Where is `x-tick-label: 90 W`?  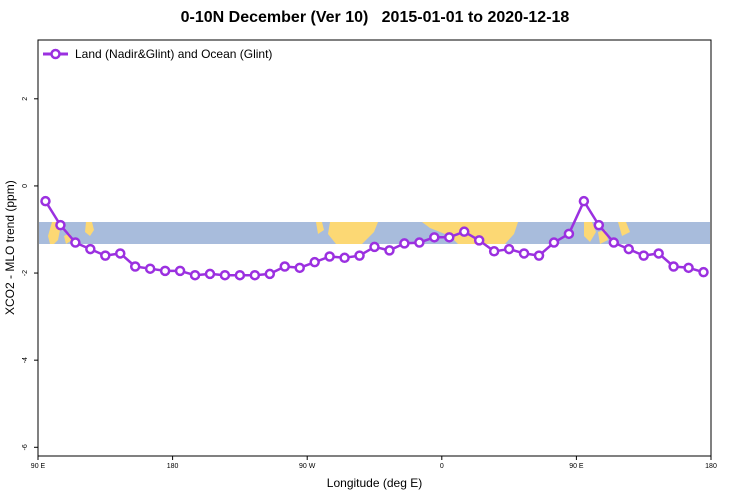
x-tick-label: 90 W is located at coordinates (307, 466).